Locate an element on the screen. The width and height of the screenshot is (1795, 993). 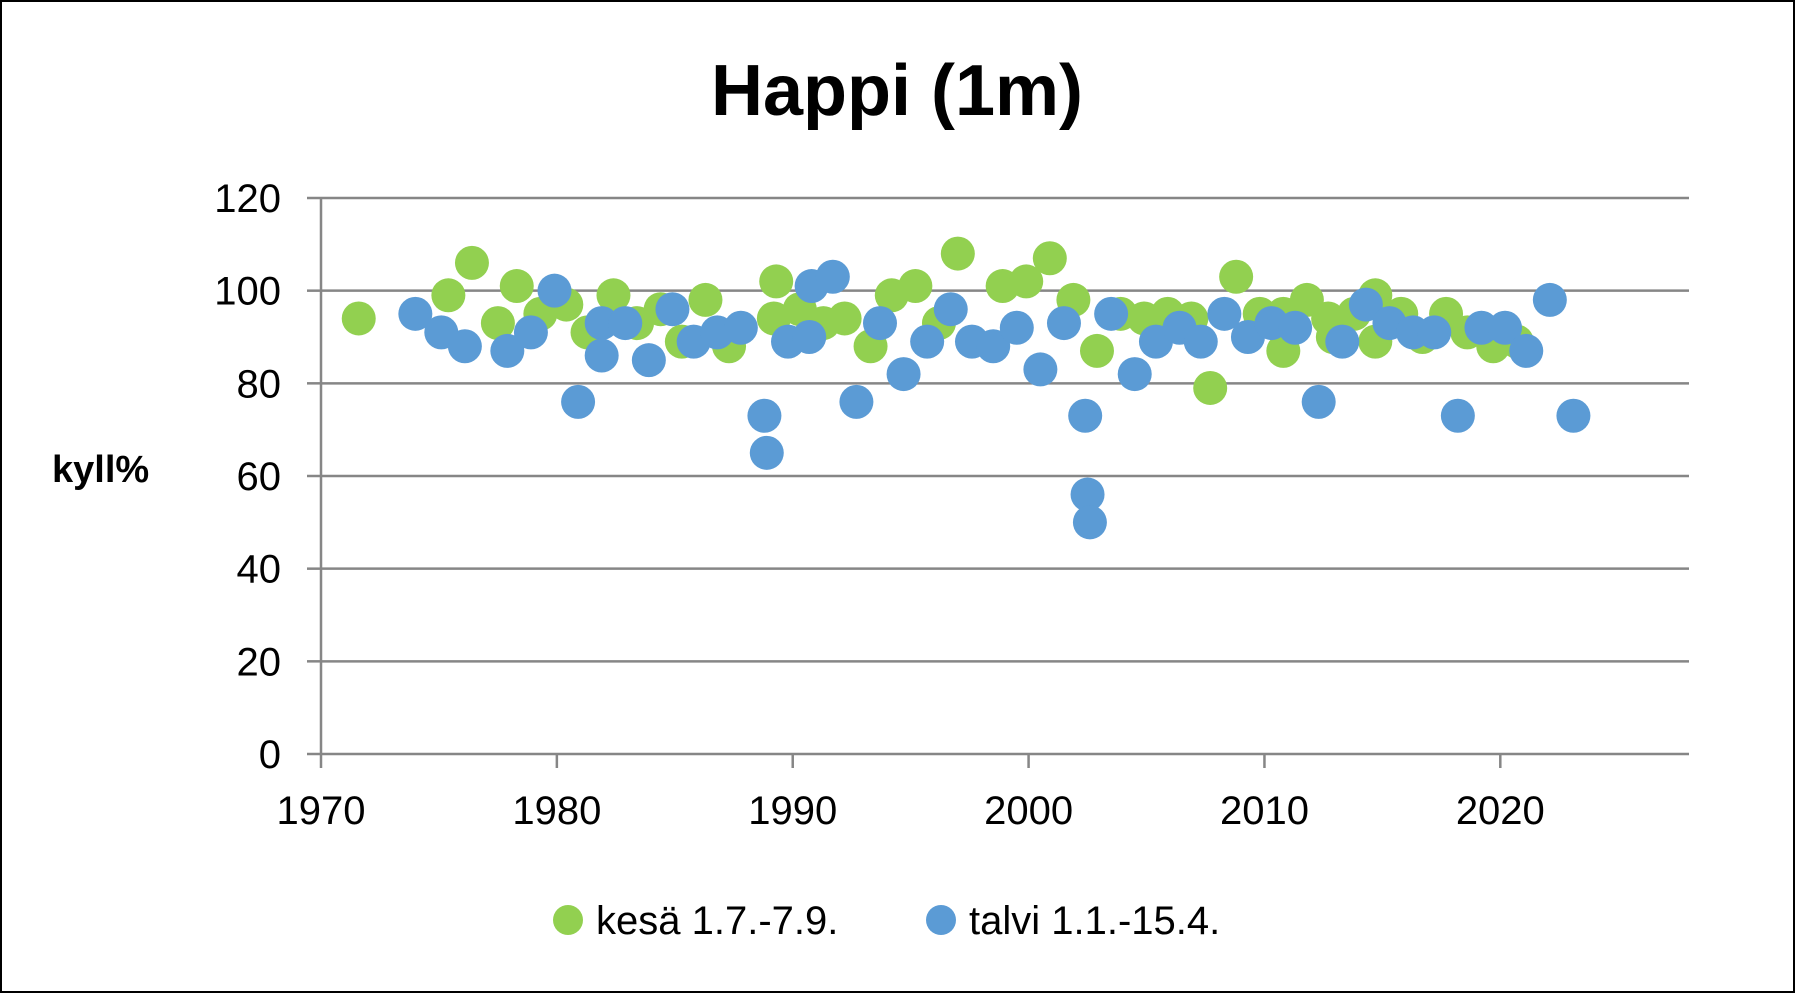
x-tick-label: 2020 is located at coordinates (1500, 811).